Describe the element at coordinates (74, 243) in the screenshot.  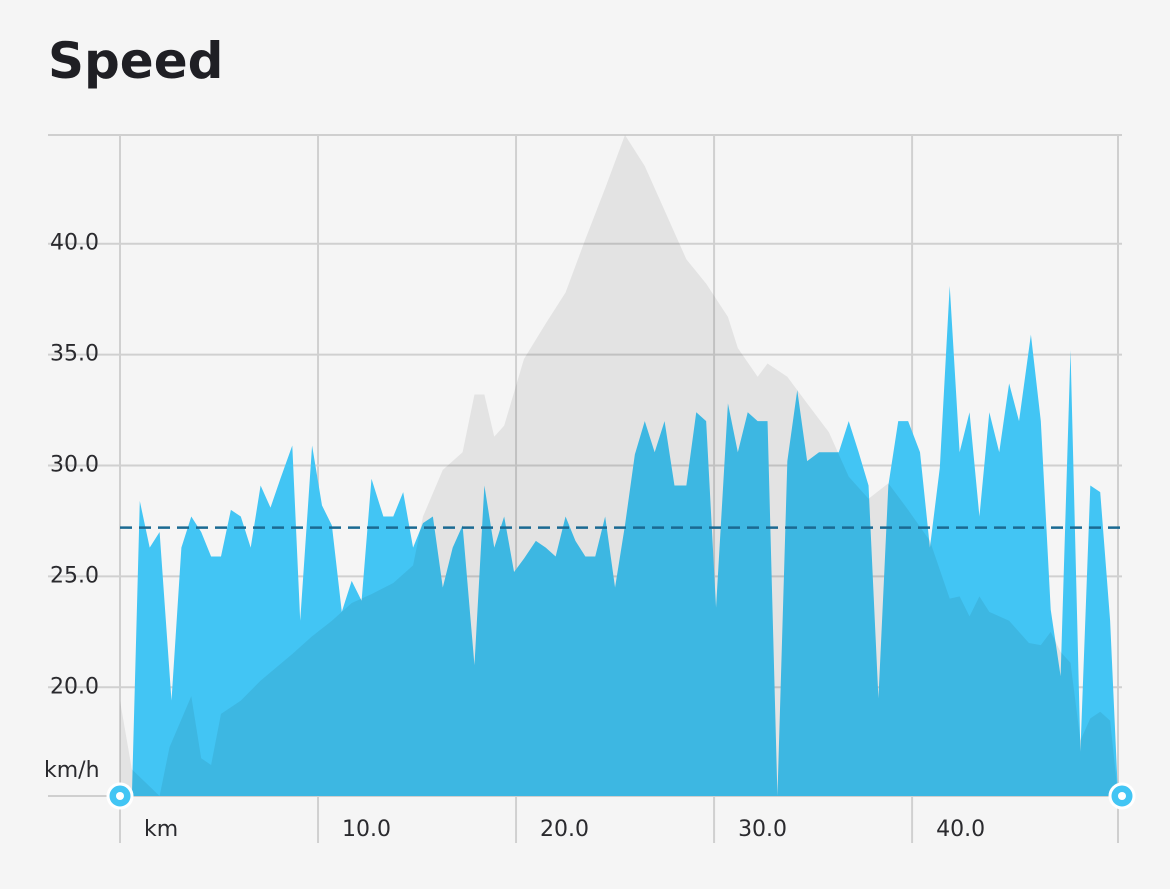
I see `y-tick-label: 40.0` at that location.